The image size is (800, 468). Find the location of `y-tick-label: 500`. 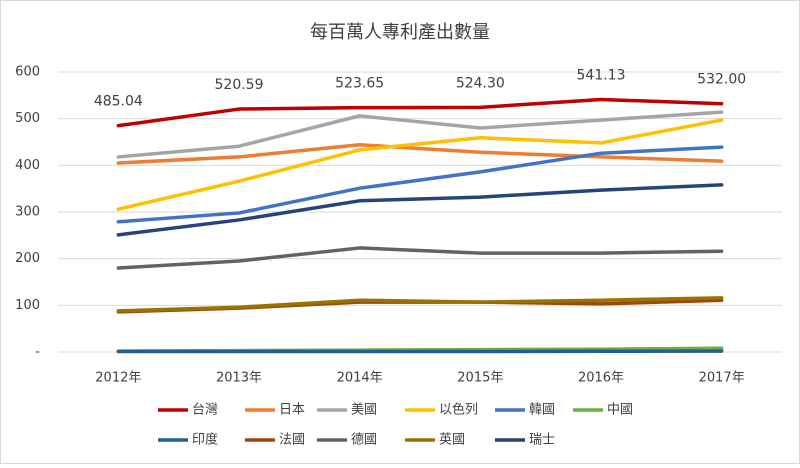

y-tick-label: 500 is located at coordinates (27, 118).